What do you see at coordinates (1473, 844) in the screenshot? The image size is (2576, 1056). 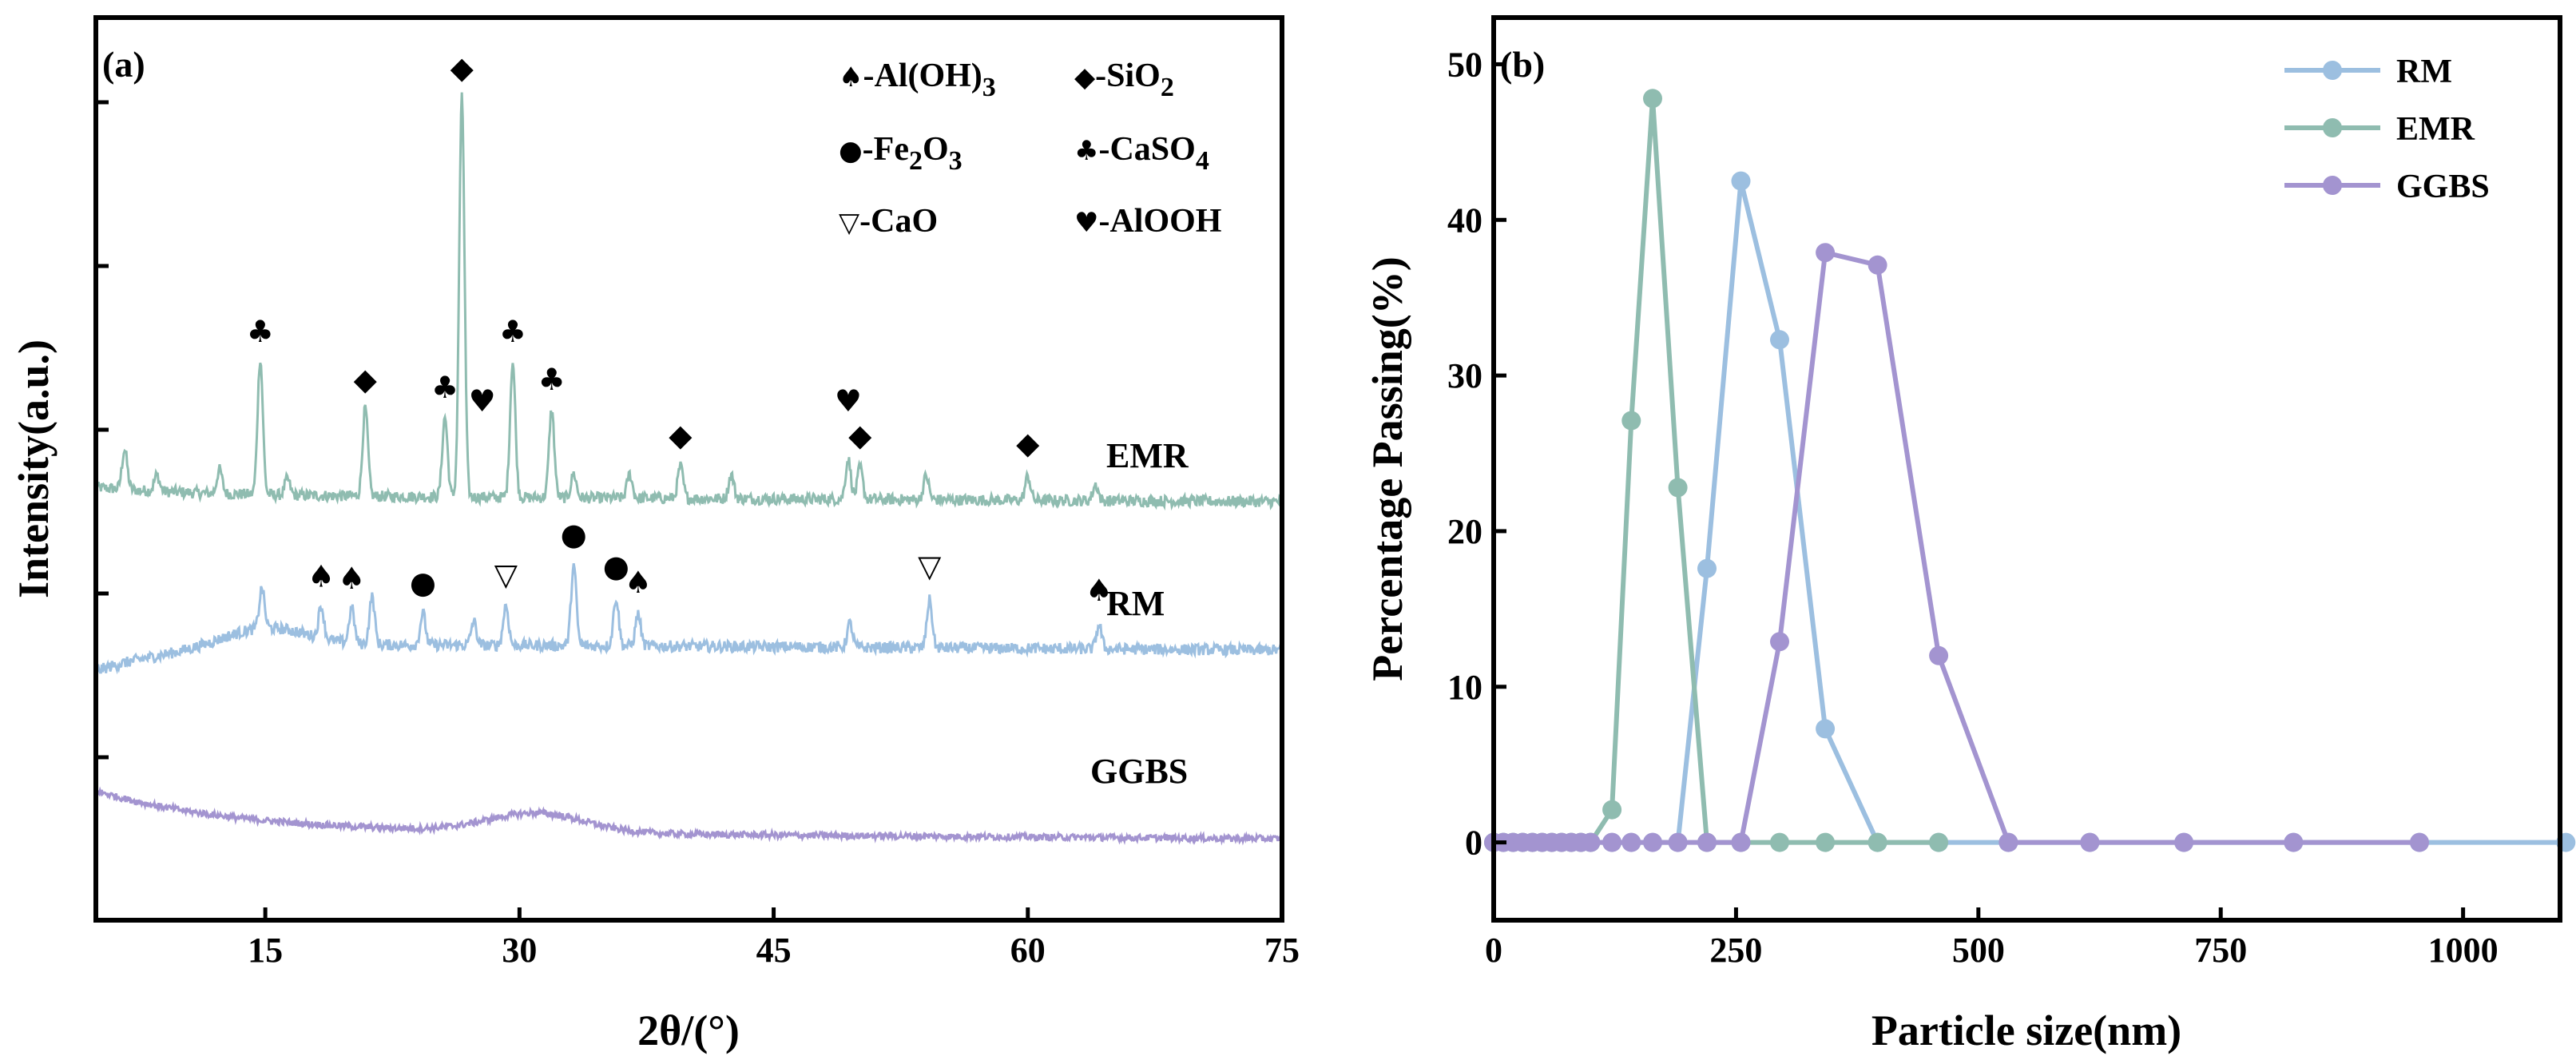 I see `y-tick-label: 0` at bounding box center [1473, 844].